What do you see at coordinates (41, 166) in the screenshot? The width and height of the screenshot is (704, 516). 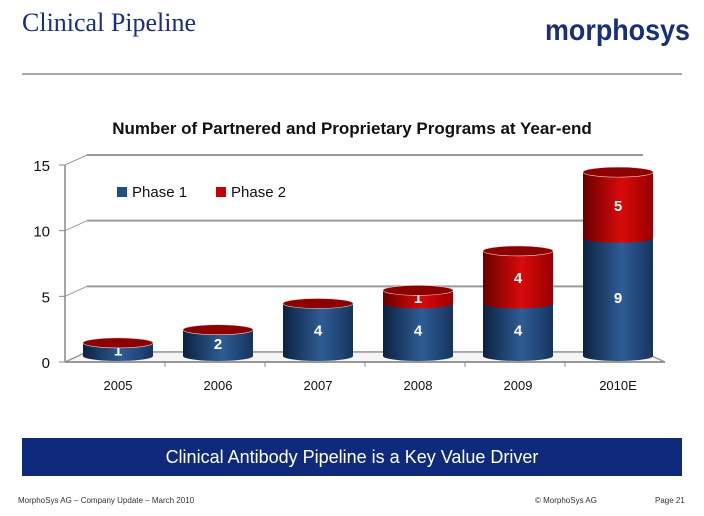 I see `y-tick-label: 15` at bounding box center [41, 166].